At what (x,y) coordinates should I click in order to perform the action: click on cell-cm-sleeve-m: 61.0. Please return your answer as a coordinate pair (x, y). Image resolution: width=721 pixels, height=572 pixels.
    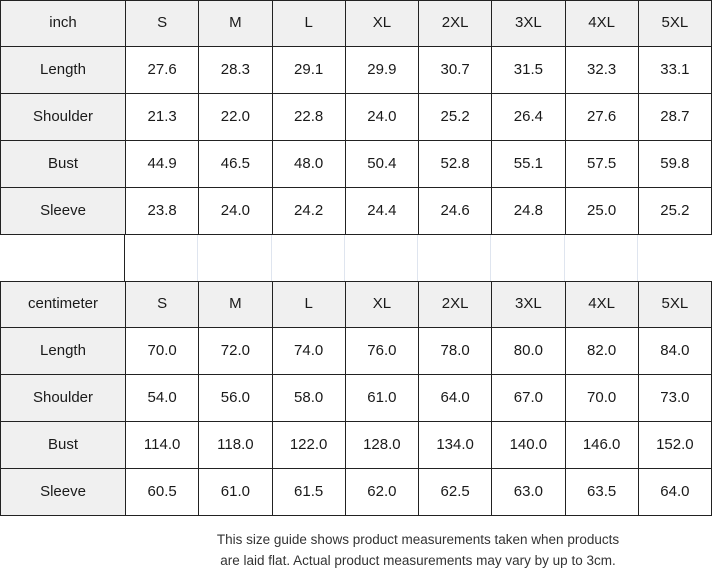
    Looking at the image, I should click on (235, 492).